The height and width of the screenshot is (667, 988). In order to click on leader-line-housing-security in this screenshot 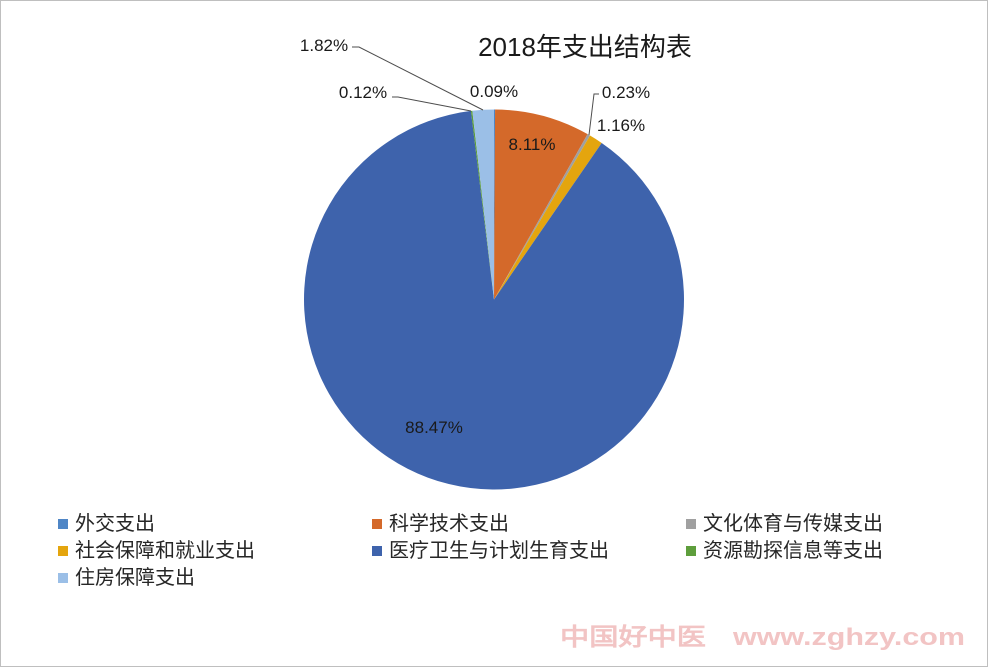, I will do `click(418, 78)`.